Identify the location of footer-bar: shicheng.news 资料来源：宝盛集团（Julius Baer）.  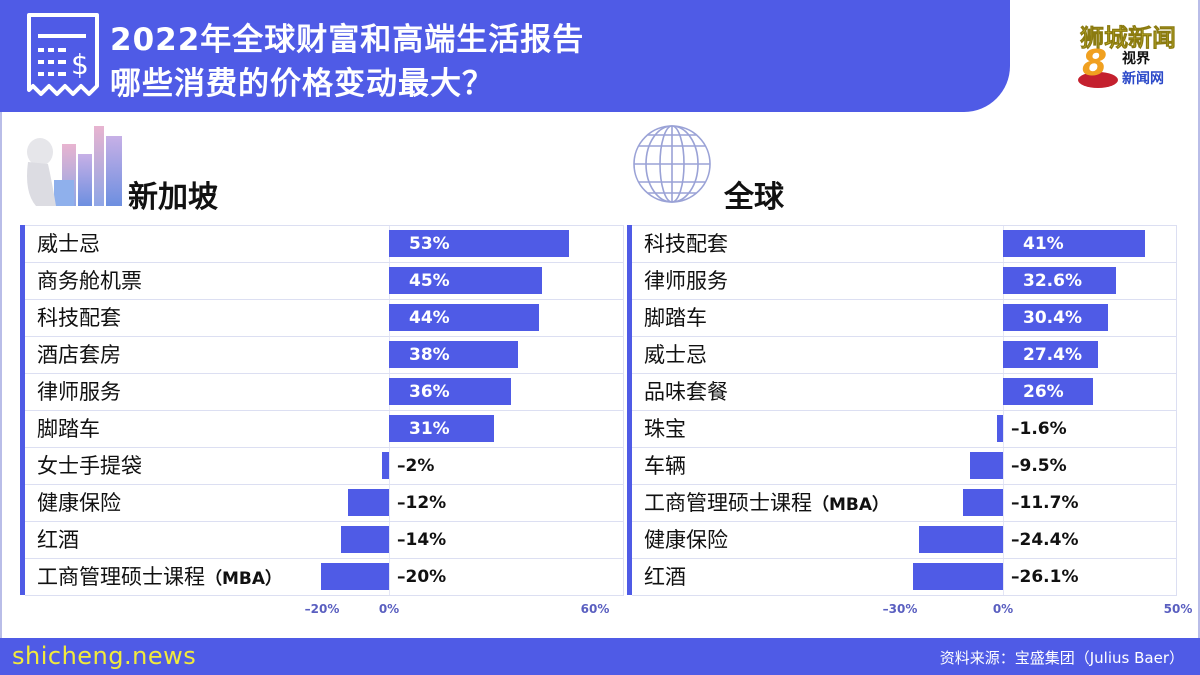
(600, 656).